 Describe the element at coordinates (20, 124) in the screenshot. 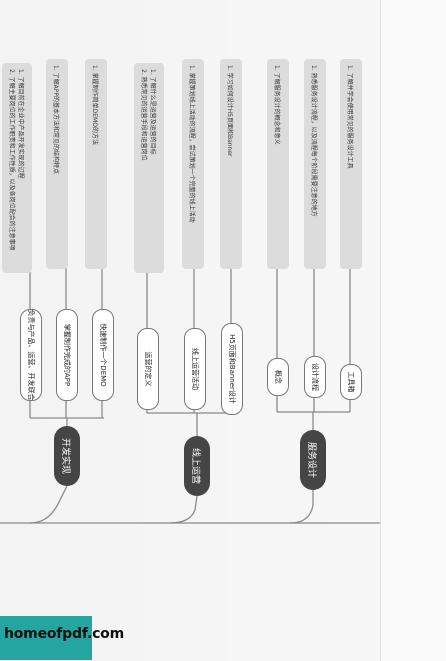

I see `note-line: 1. 了解目前在企业中产品开发实现的过程` at that location.